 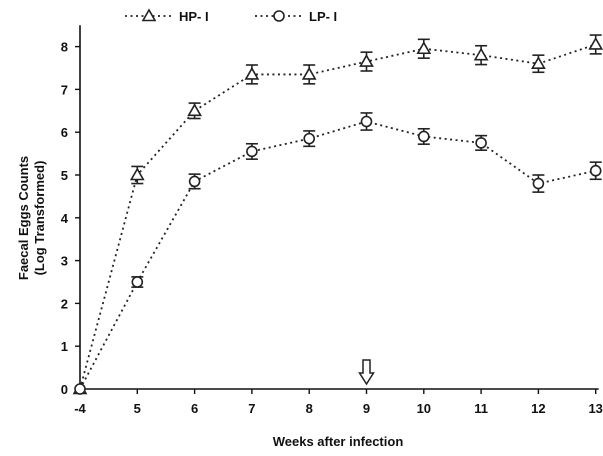 What do you see at coordinates (595, 408) in the screenshot?
I see `x-tick-label: 13` at bounding box center [595, 408].